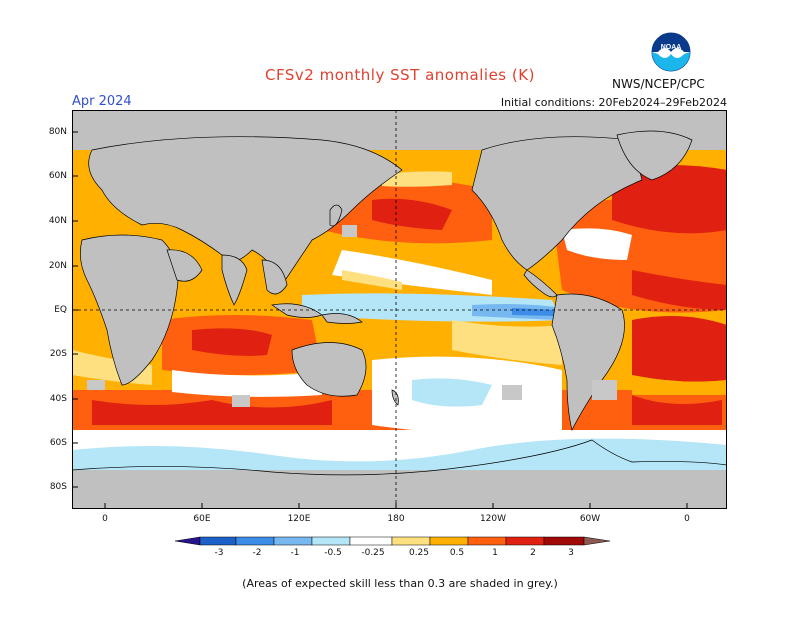  Describe the element at coordinates (571, 553) in the screenshot. I see `colorbar-label-3: 3` at that location.